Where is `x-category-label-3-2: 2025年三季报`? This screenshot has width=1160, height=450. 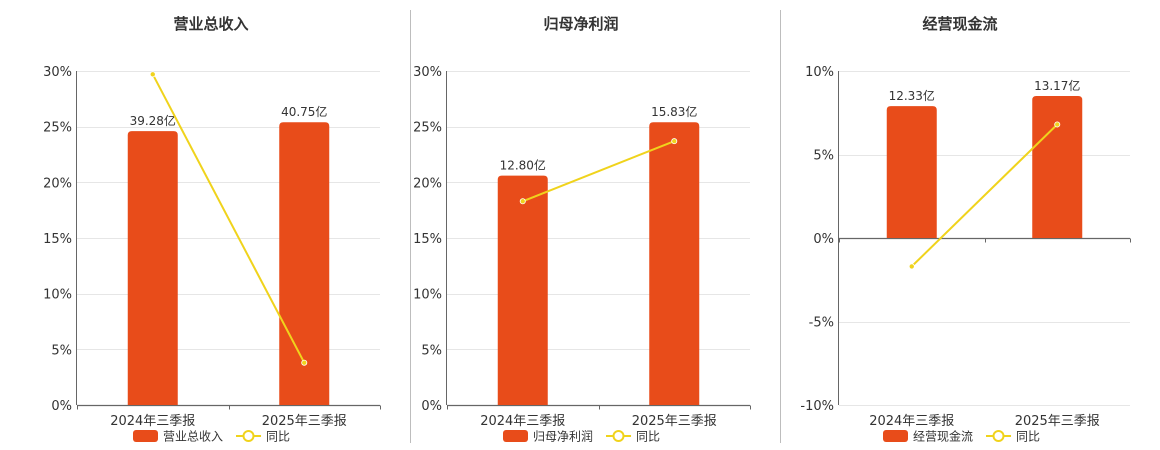 x-category-label-3-2: 2025年三季报 is located at coordinates (1057, 421).